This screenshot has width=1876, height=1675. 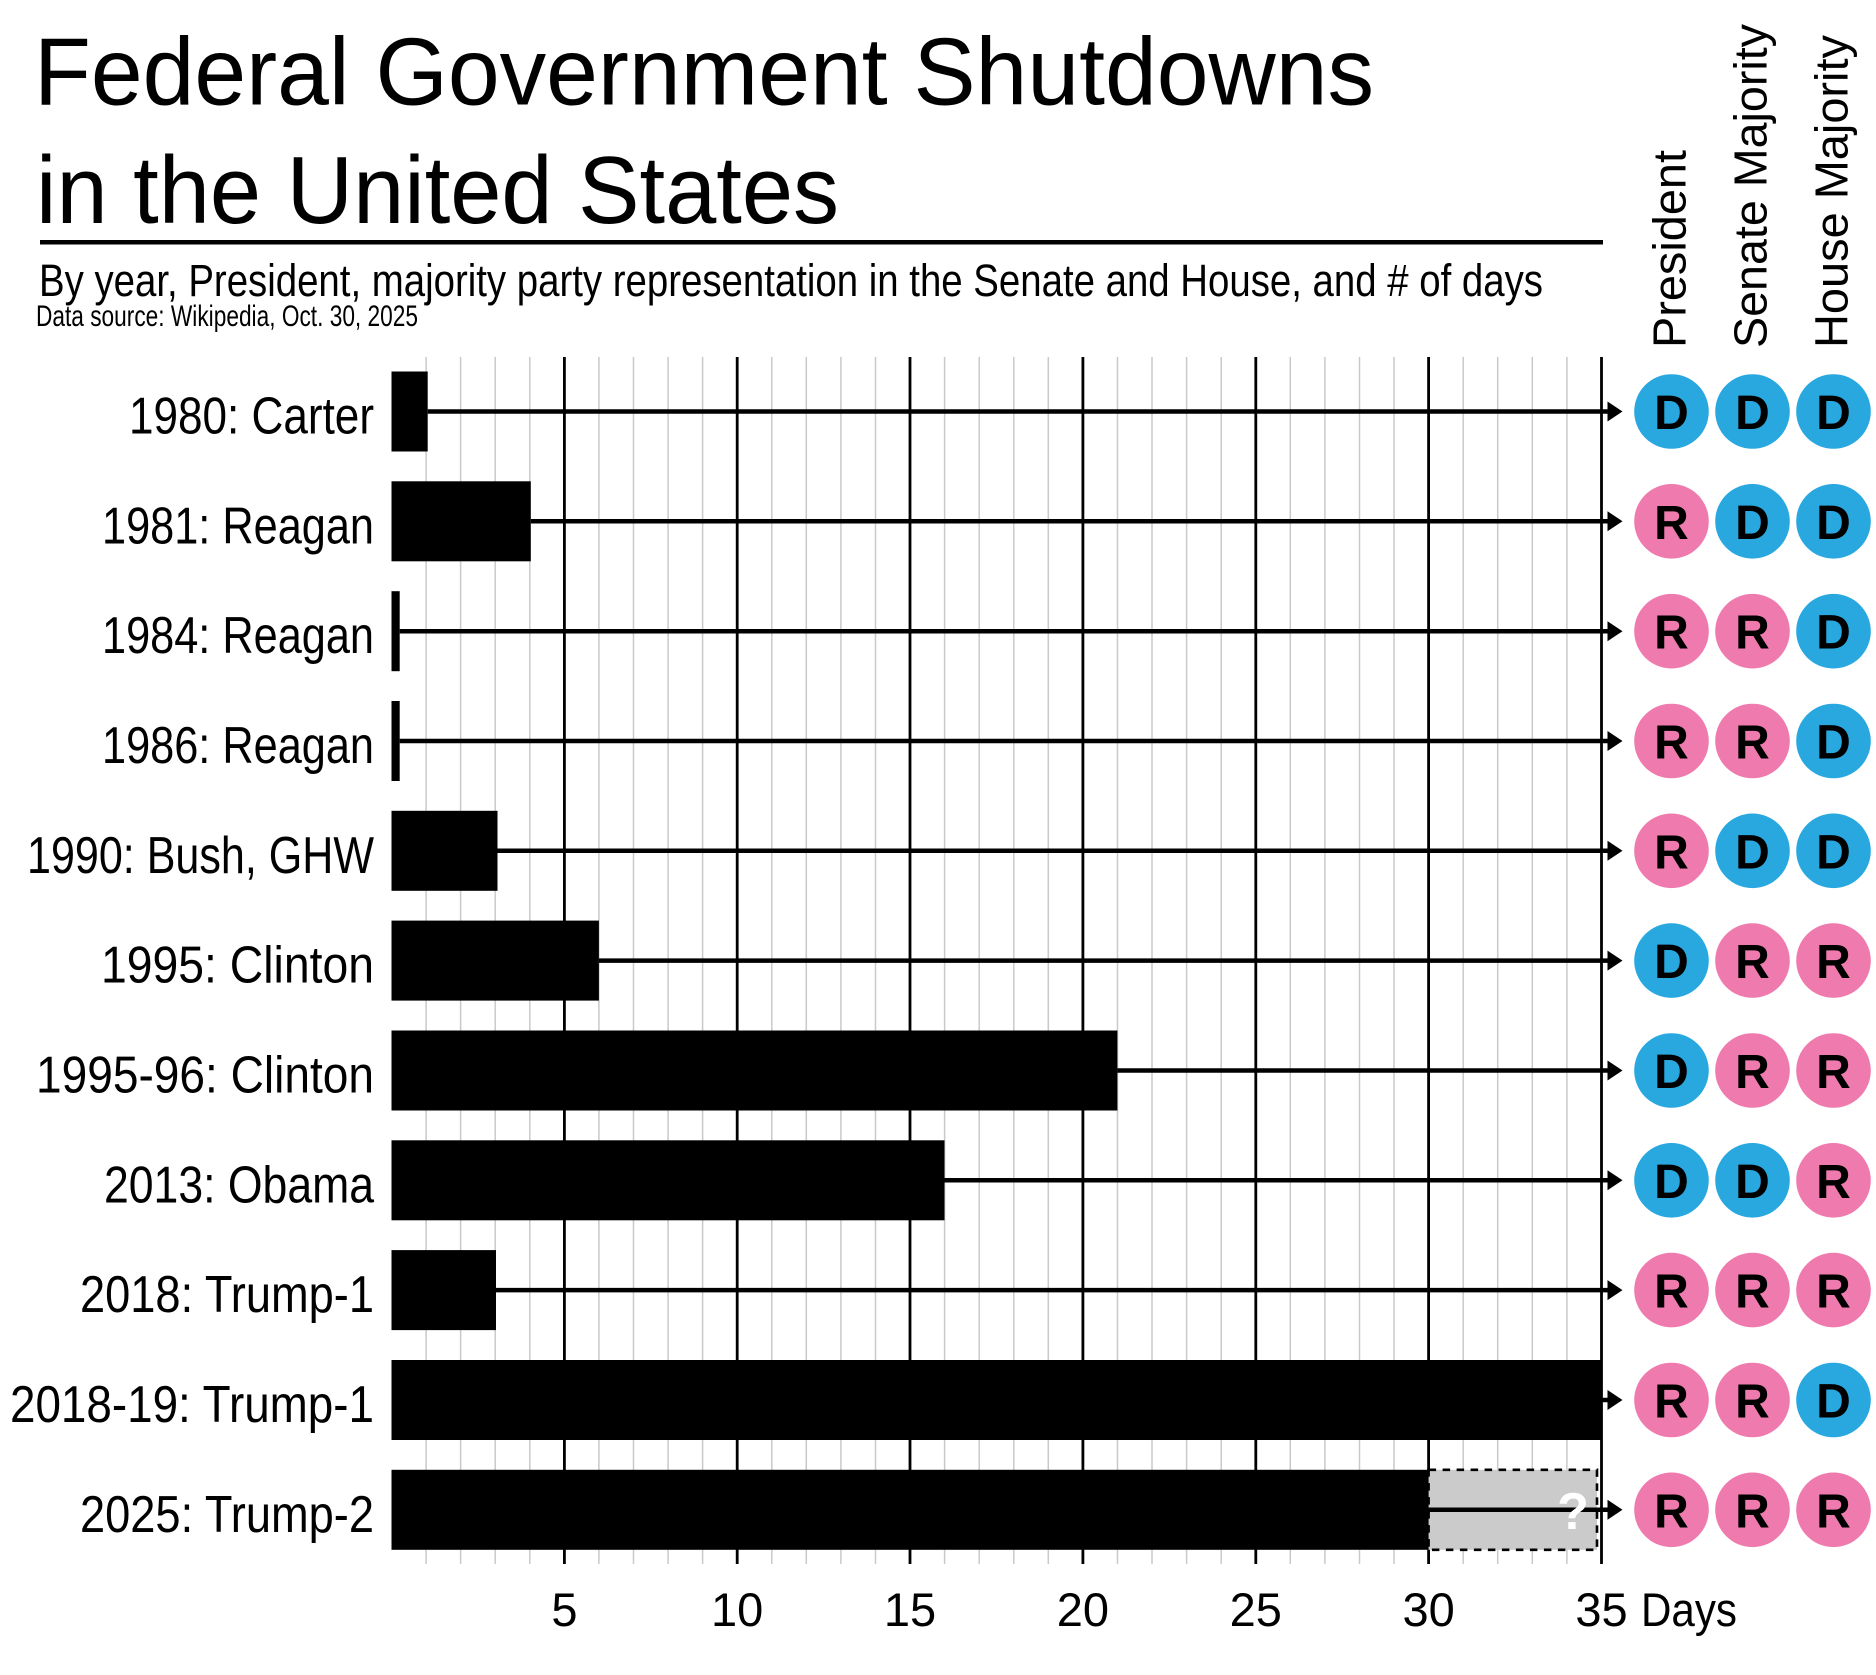 What do you see at coordinates (205, 1076) in the screenshot?
I see `svg-text: 1995-96: Clinton` at bounding box center [205, 1076].